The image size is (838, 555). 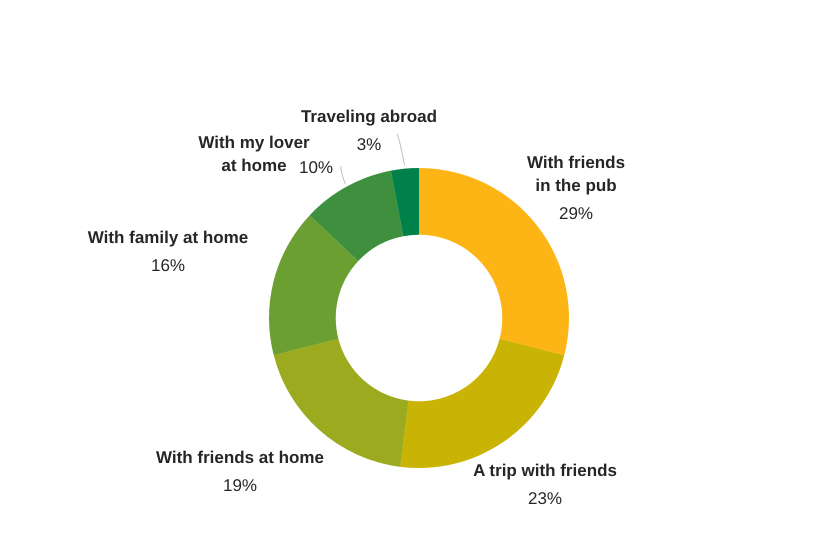 What do you see at coordinates (316, 167) in the screenshot?
I see `data-label: 10%` at bounding box center [316, 167].